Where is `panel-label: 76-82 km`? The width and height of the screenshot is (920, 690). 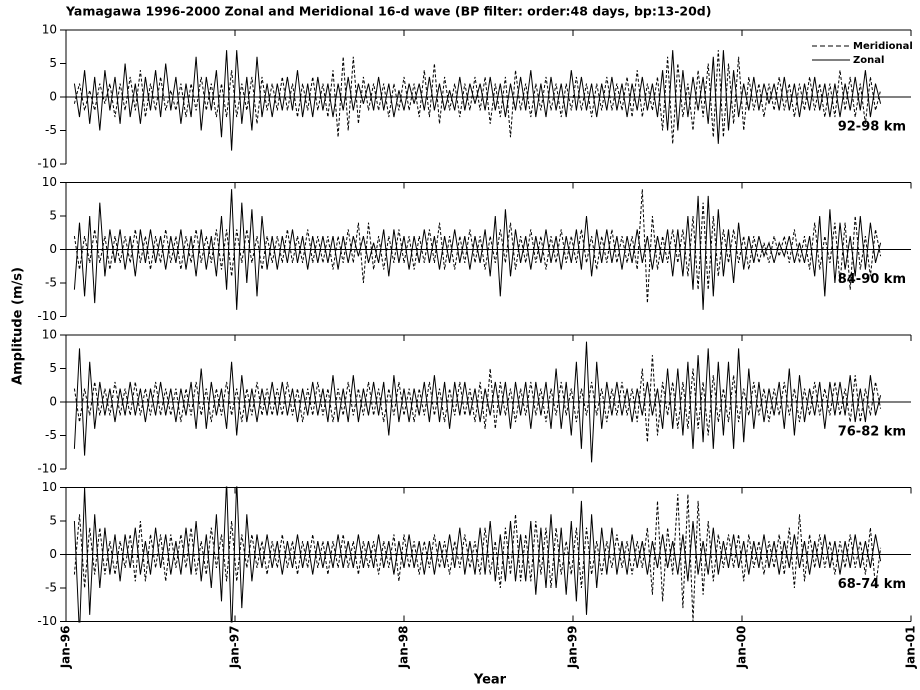
panel-label: 76-82 km is located at coordinates (872, 432).